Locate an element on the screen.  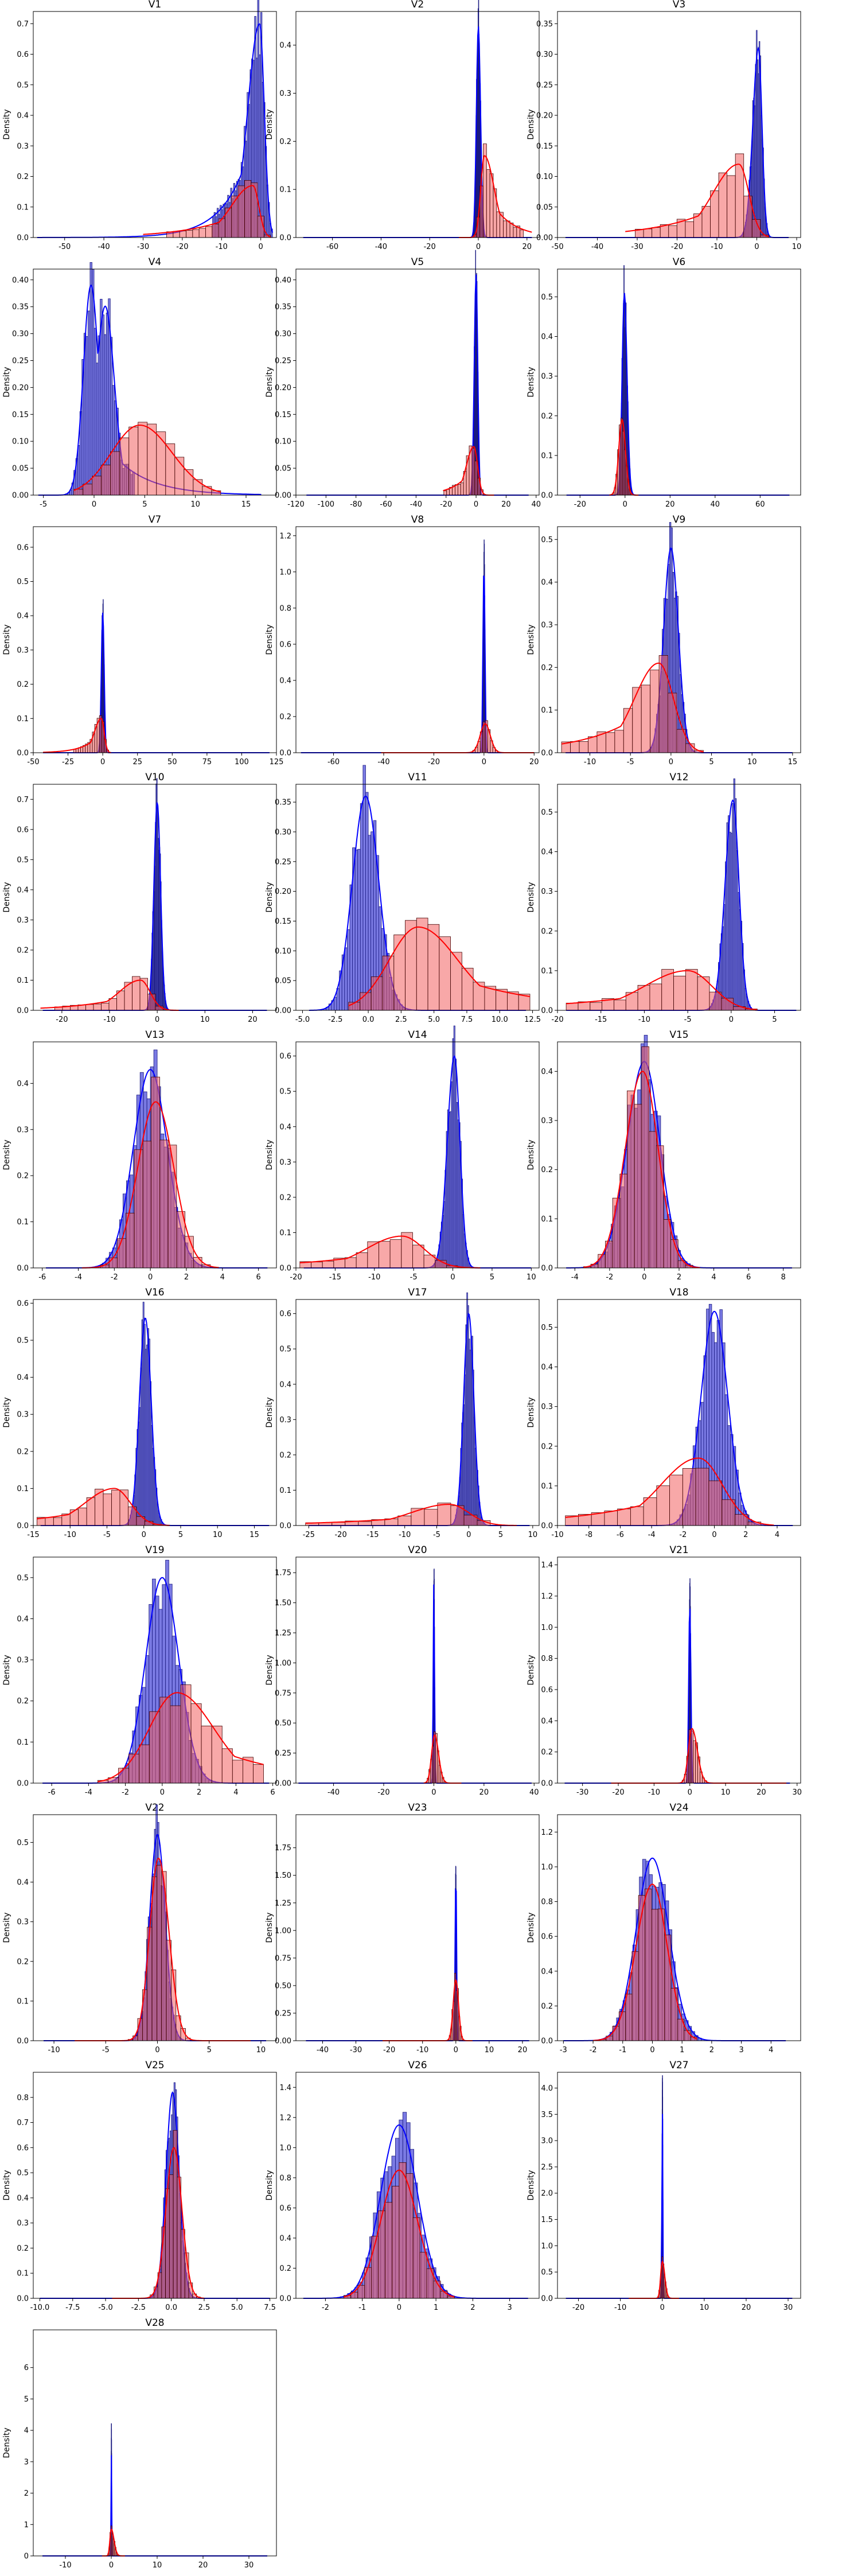
x-tick-label: 5.0 is located at coordinates (434, 1019).